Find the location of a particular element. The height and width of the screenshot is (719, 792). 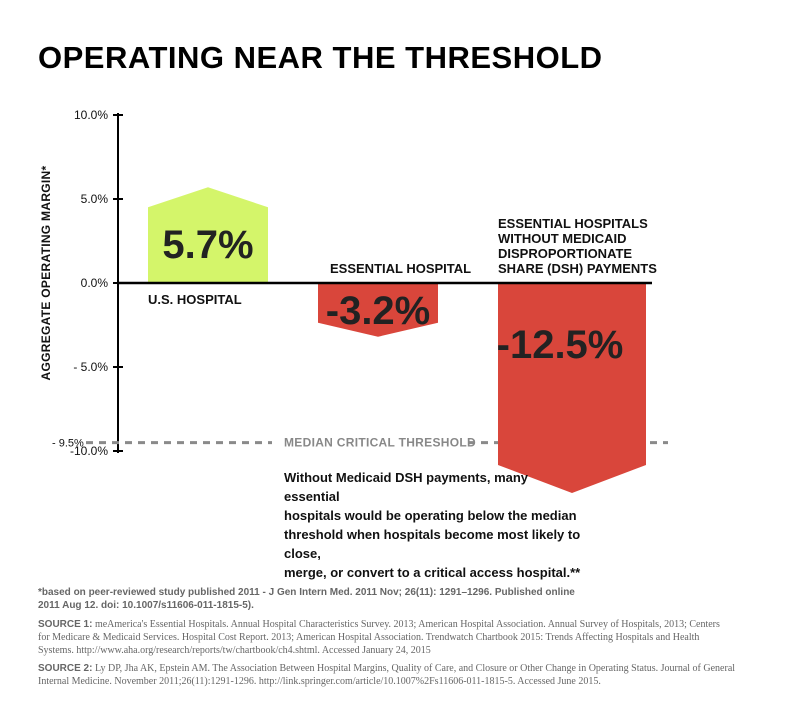

y-tick-label: 10.0% is located at coordinates (91, 115).